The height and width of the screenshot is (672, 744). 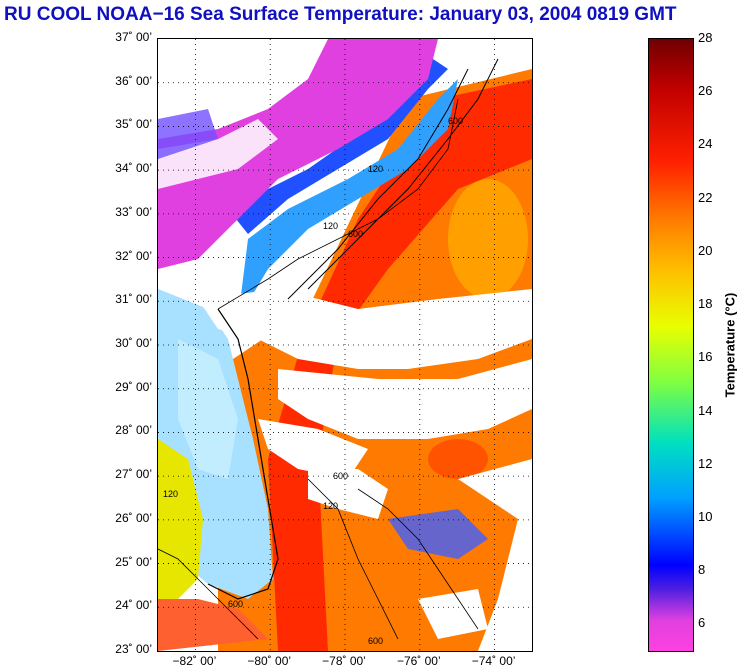 I want to click on colorbar-tick-label: 22, so click(x=705, y=197).